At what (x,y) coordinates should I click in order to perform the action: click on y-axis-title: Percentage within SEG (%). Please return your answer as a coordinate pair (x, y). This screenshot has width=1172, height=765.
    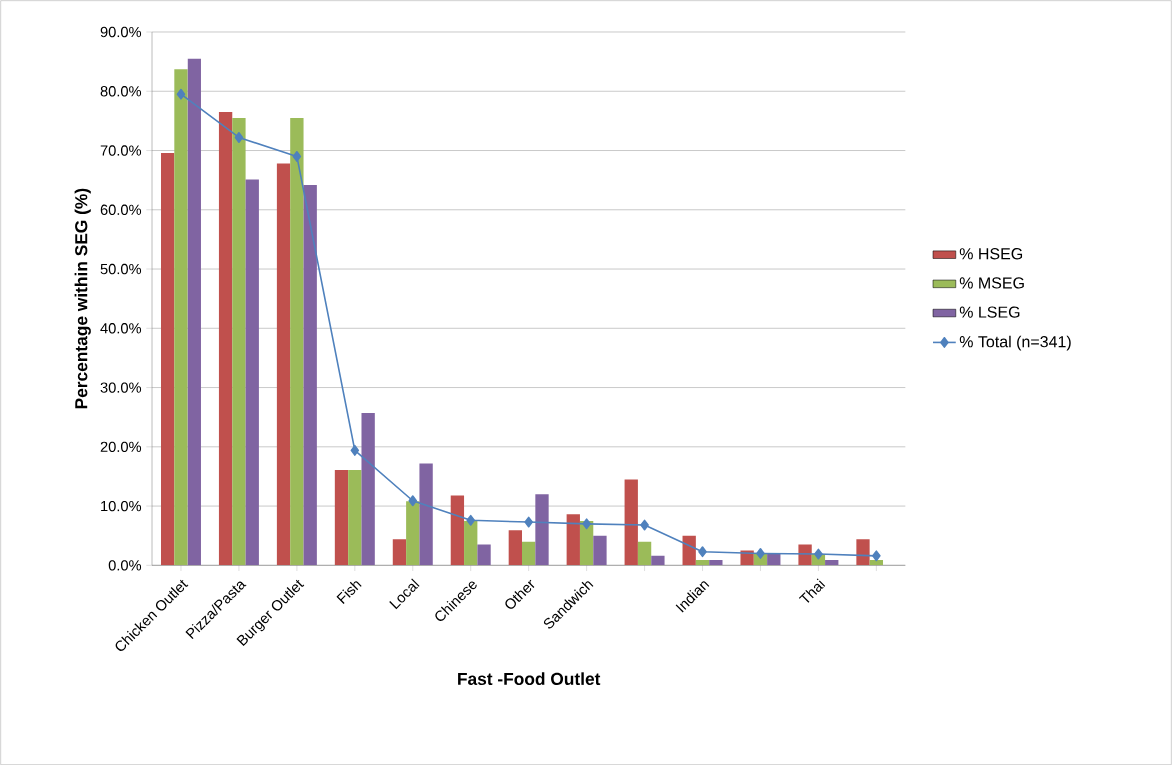
    Looking at the image, I should click on (82, 298).